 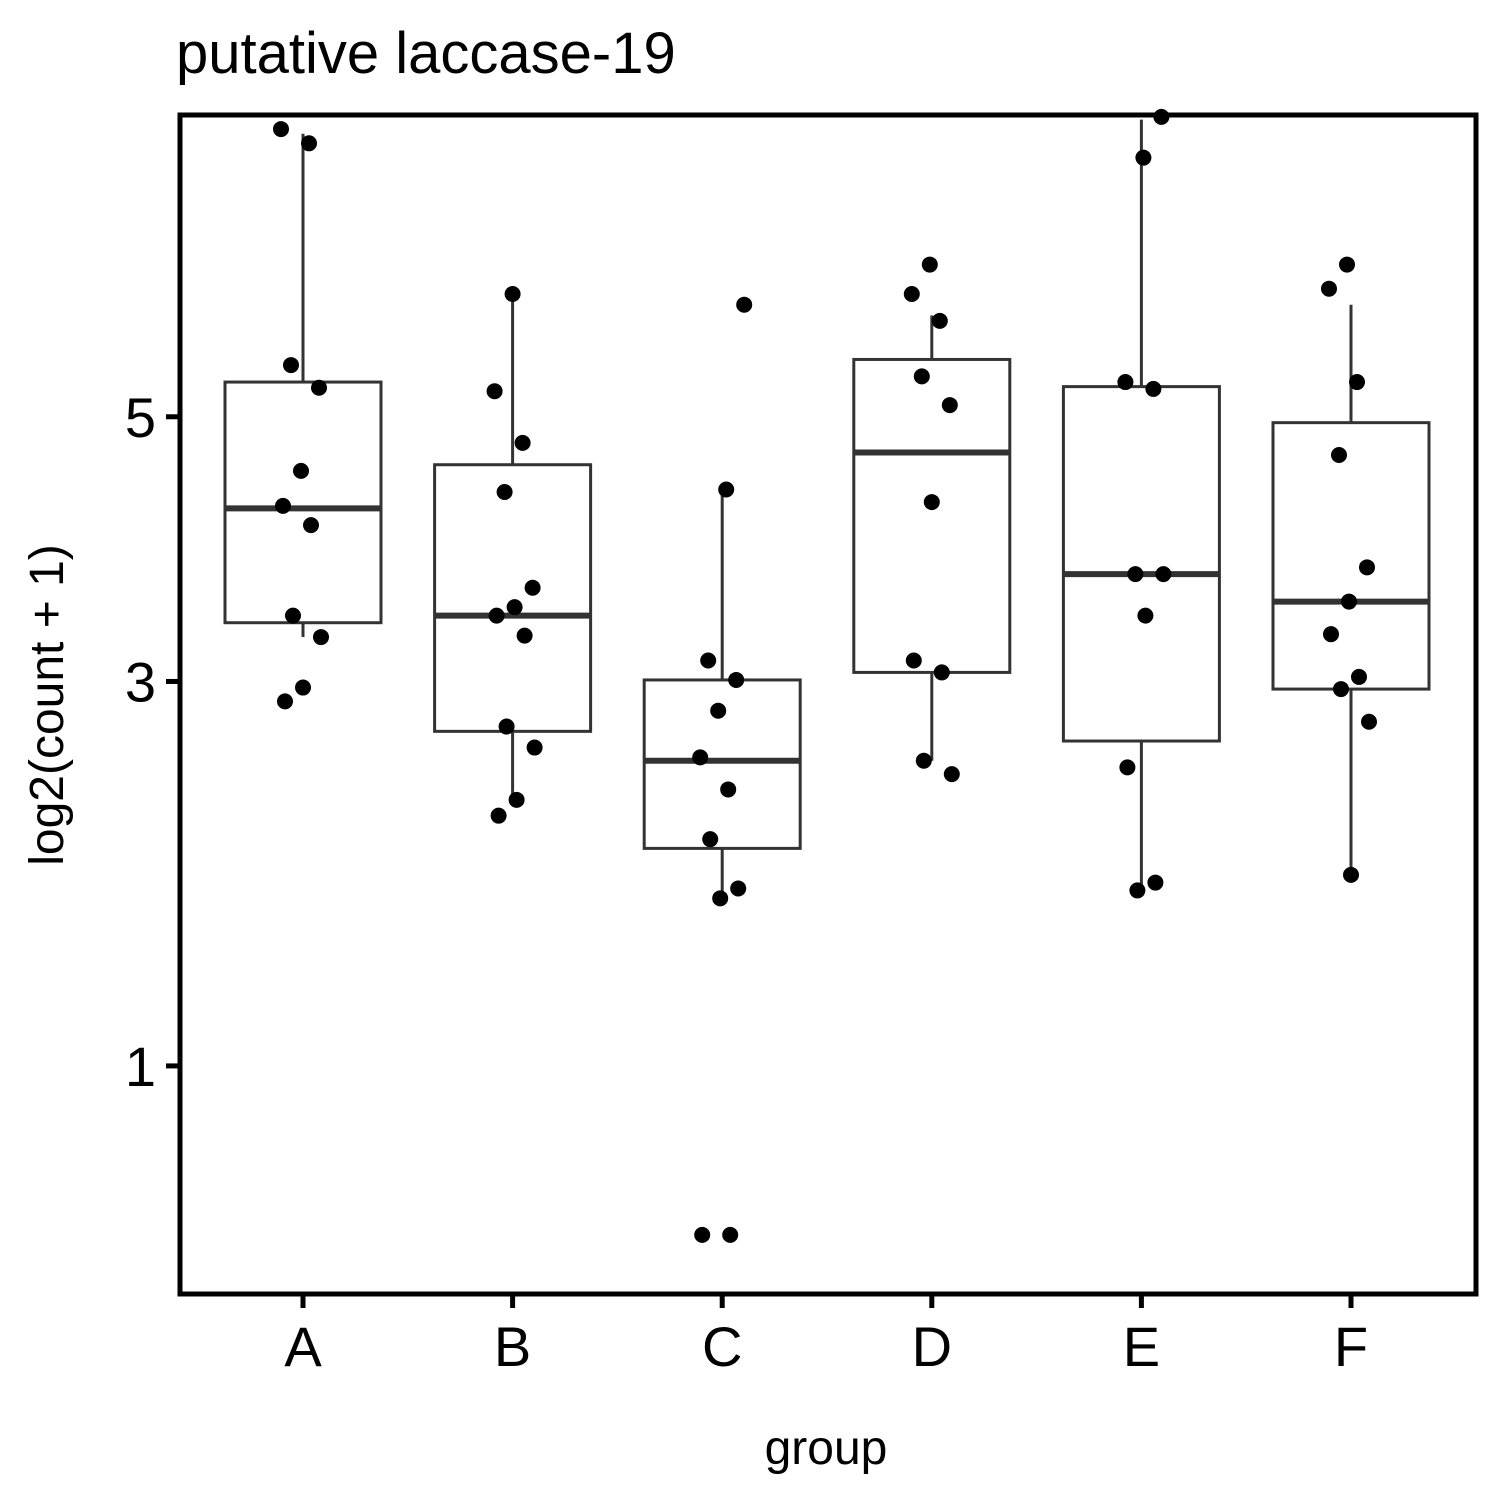 What do you see at coordinates (303, 502) in the screenshot?
I see `box-A` at bounding box center [303, 502].